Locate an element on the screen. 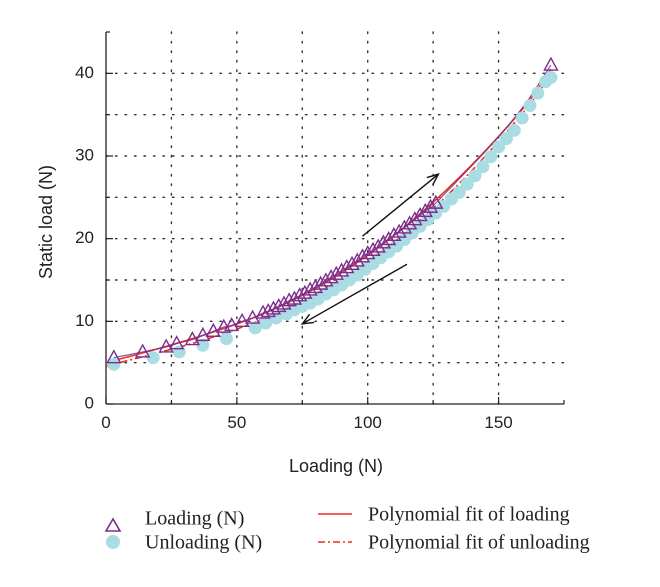  y-axis-label: Static load (N) is located at coordinates (46, 222).